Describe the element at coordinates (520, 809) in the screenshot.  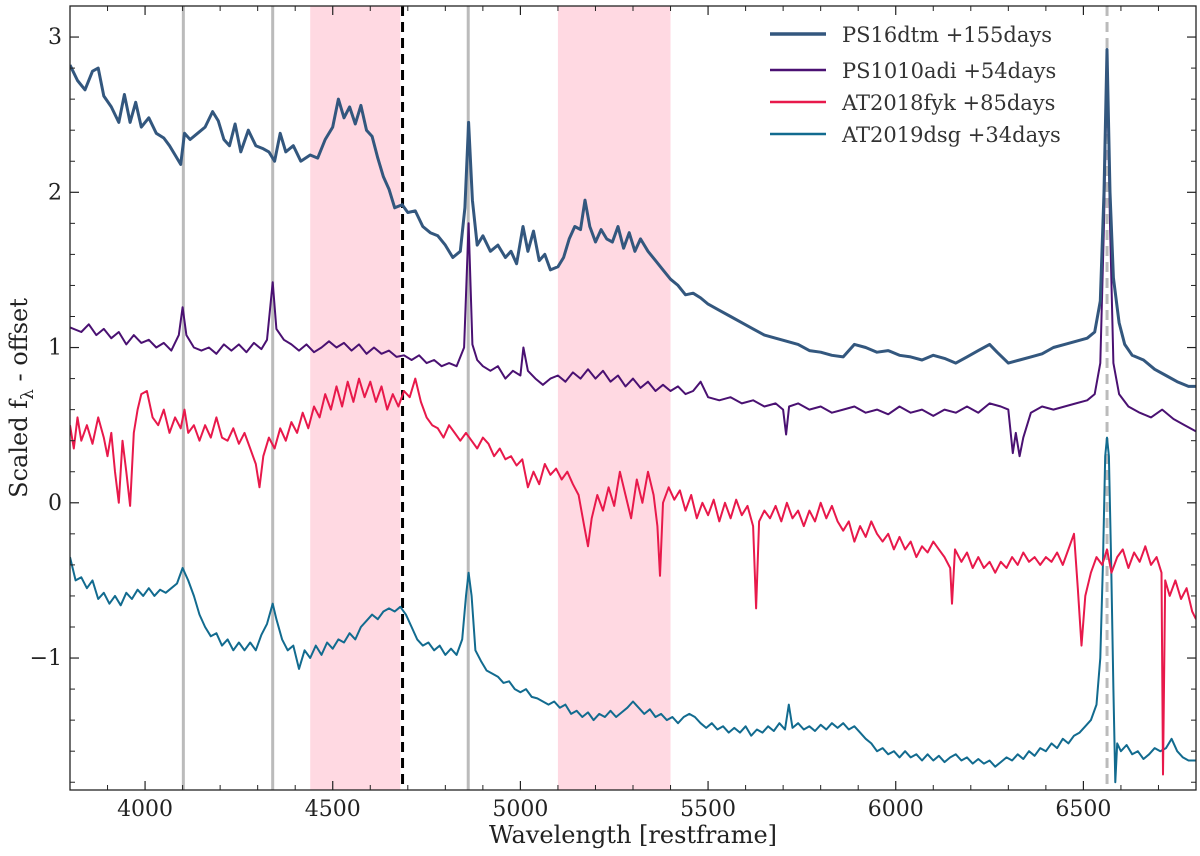
I see `x-tick-label: 5000` at that location.